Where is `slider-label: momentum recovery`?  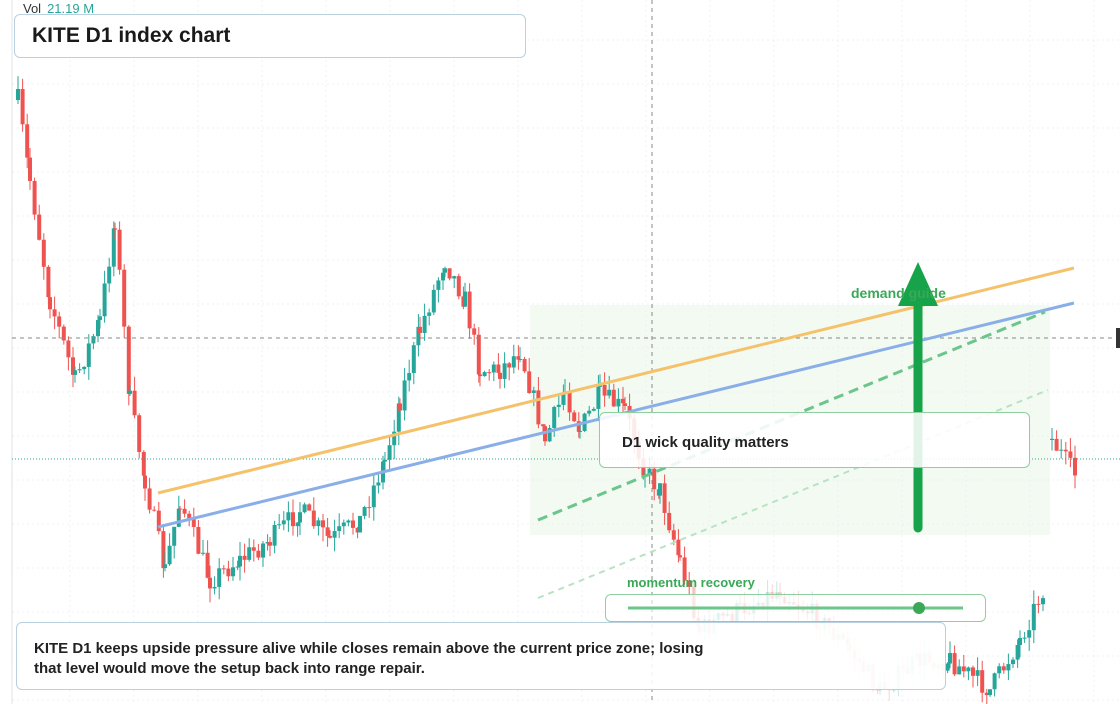
slider-label: momentum recovery is located at coordinates (691, 582).